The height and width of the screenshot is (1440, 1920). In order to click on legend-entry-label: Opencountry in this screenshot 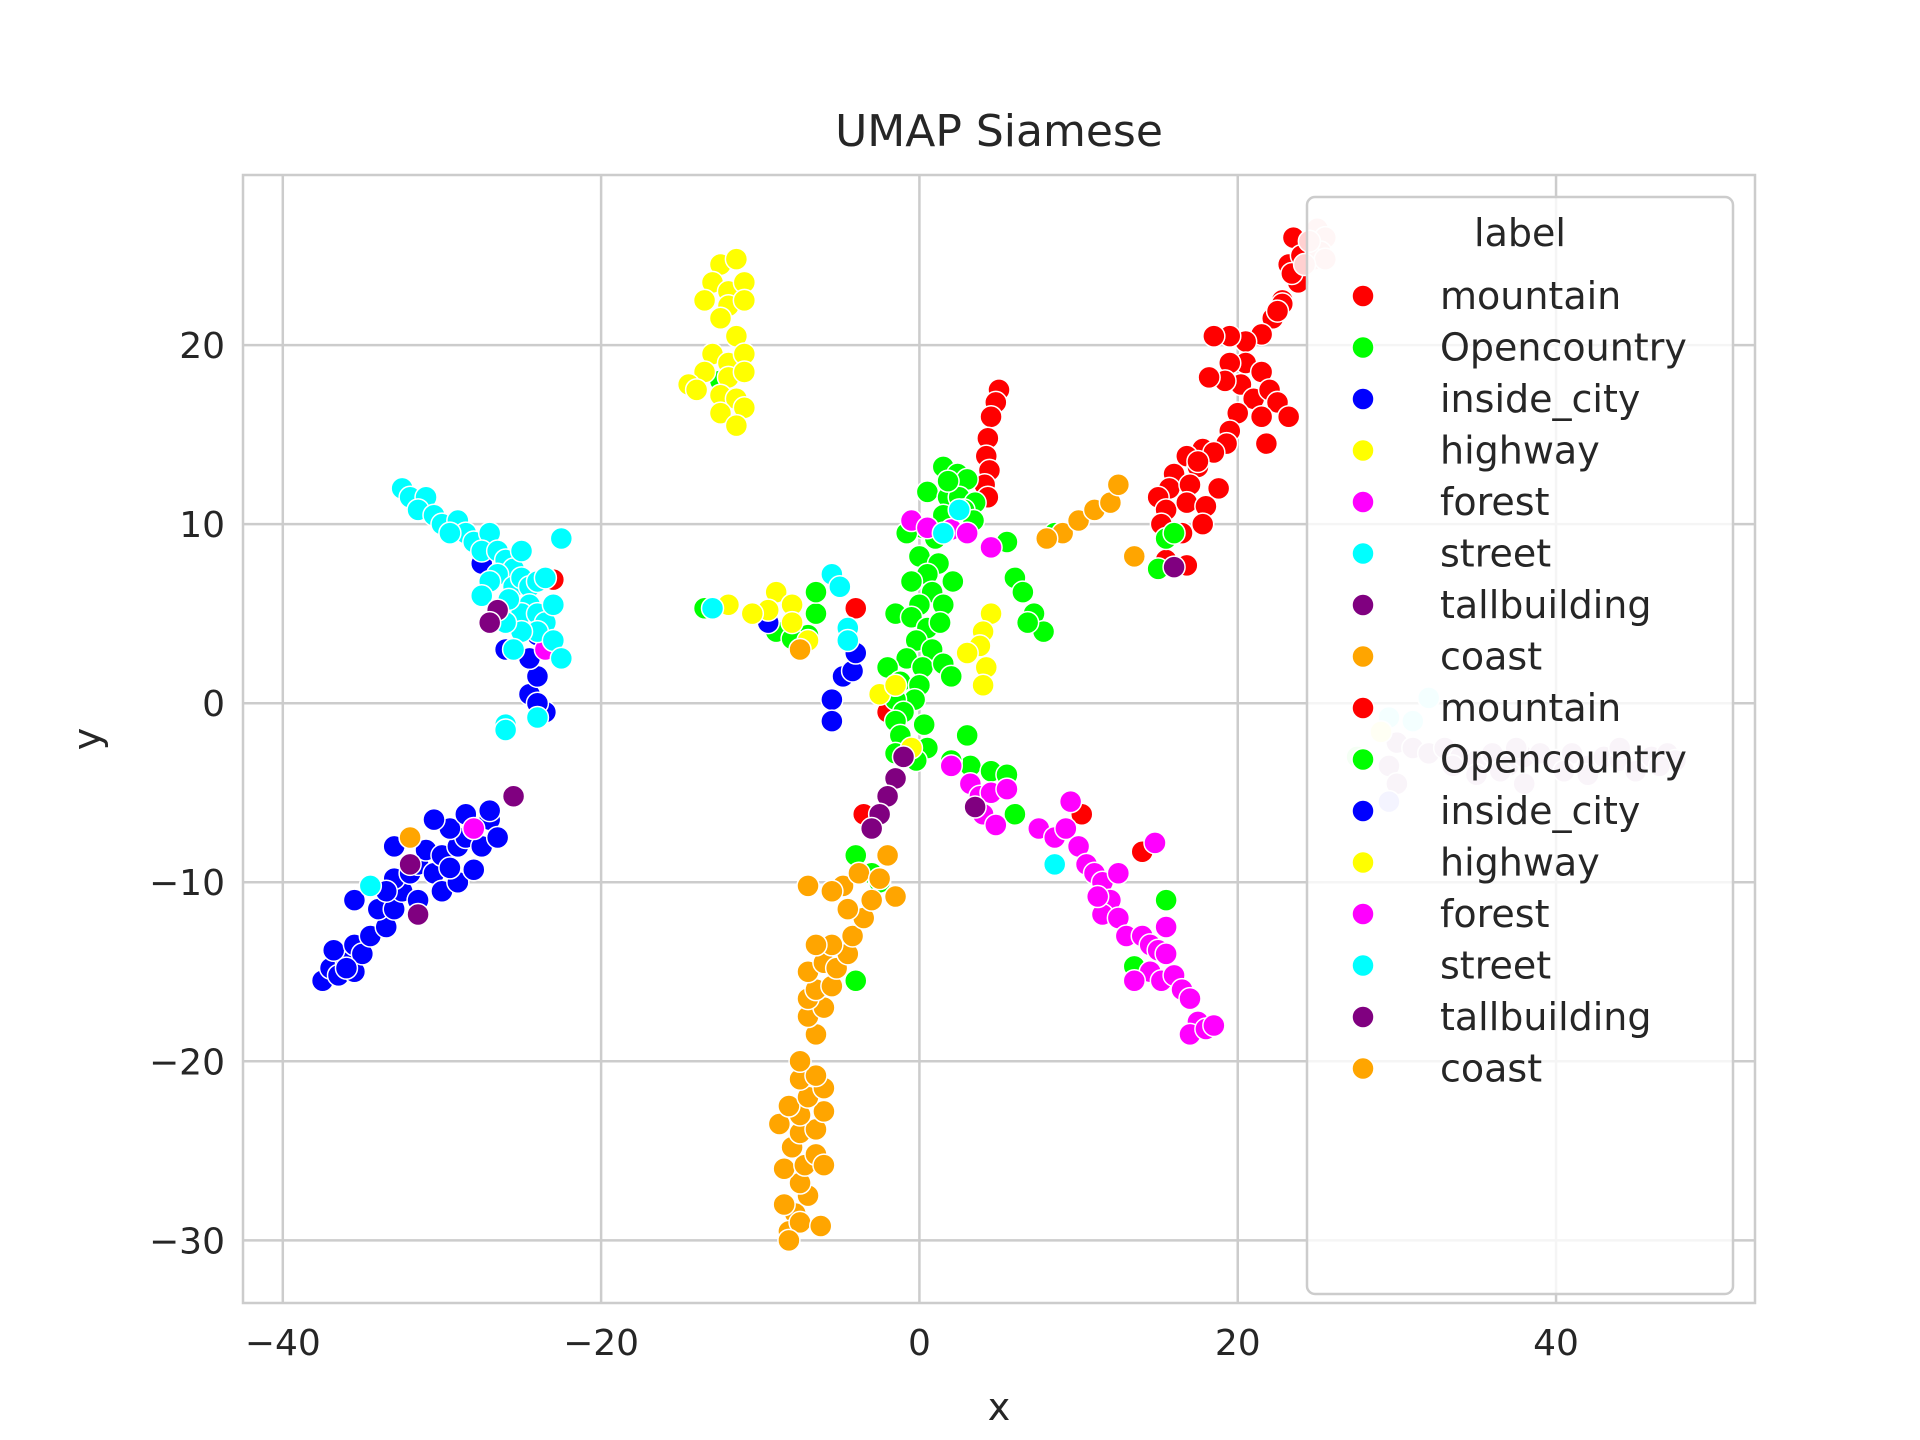, I will do `click(1563, 760)`.